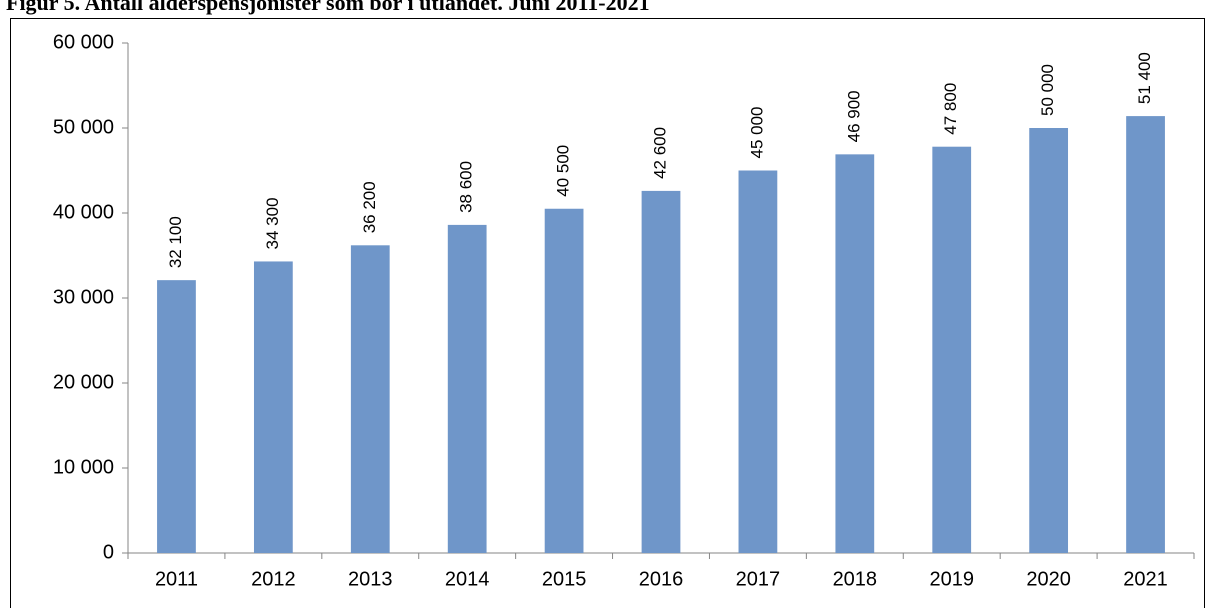 The image size is (1211, 608). What do you see at coordinates (564, 579) in the screenshot?
I see `x-tick-label: 2015` at bounding box center [564, 579].